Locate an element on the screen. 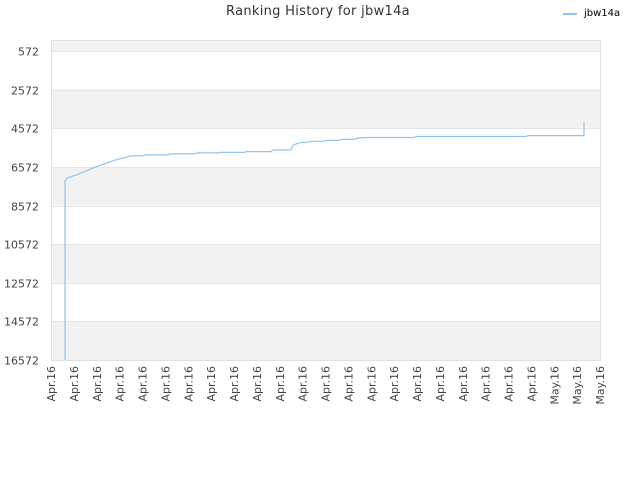 Image resolution: width=640 pixels, height=480 pixels. chart-title: Ranking History for jbw14a is located at coordinates (318, 11).